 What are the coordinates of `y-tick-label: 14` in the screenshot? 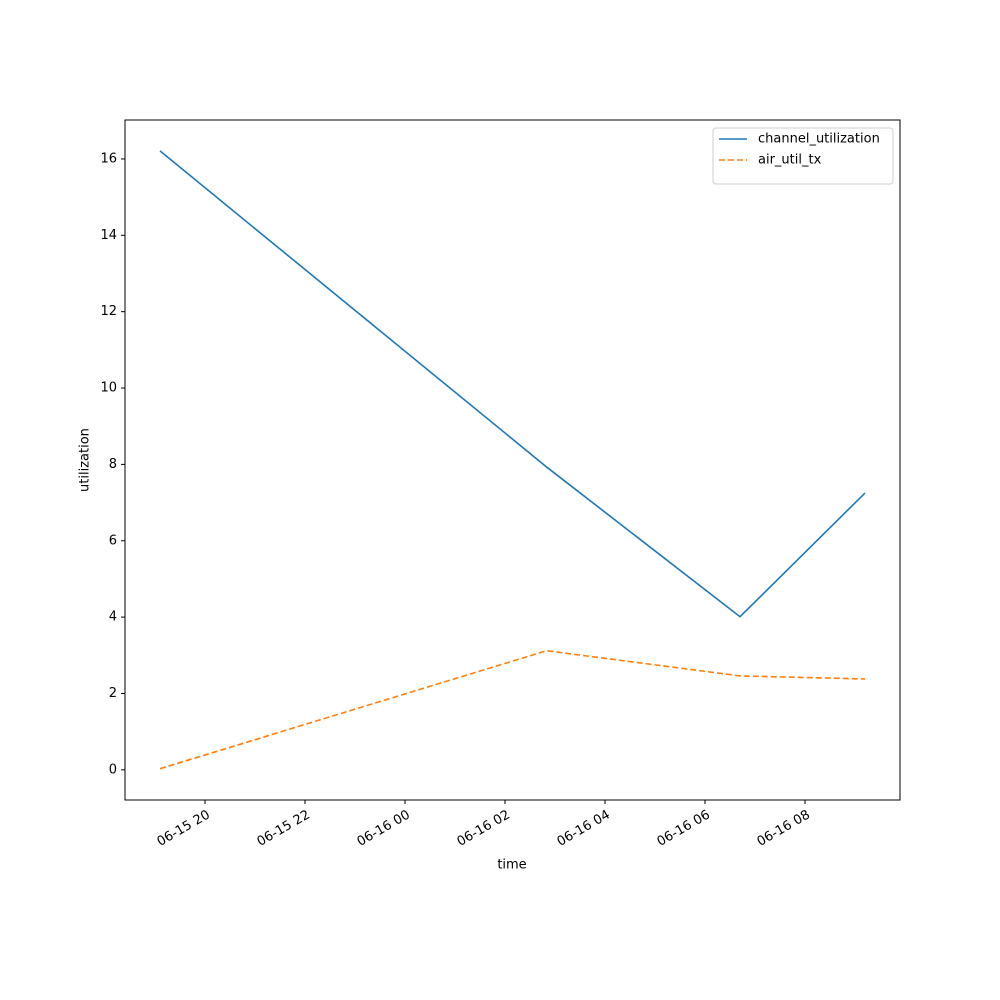 It's located at (108, 235).